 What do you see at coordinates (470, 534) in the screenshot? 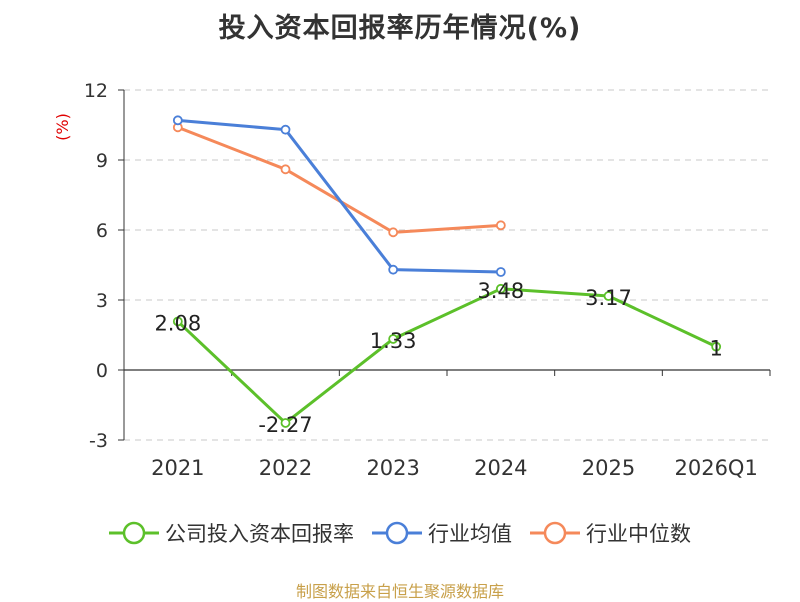
I see `legend-label: 行业均值` at bounding box center [470, 534].